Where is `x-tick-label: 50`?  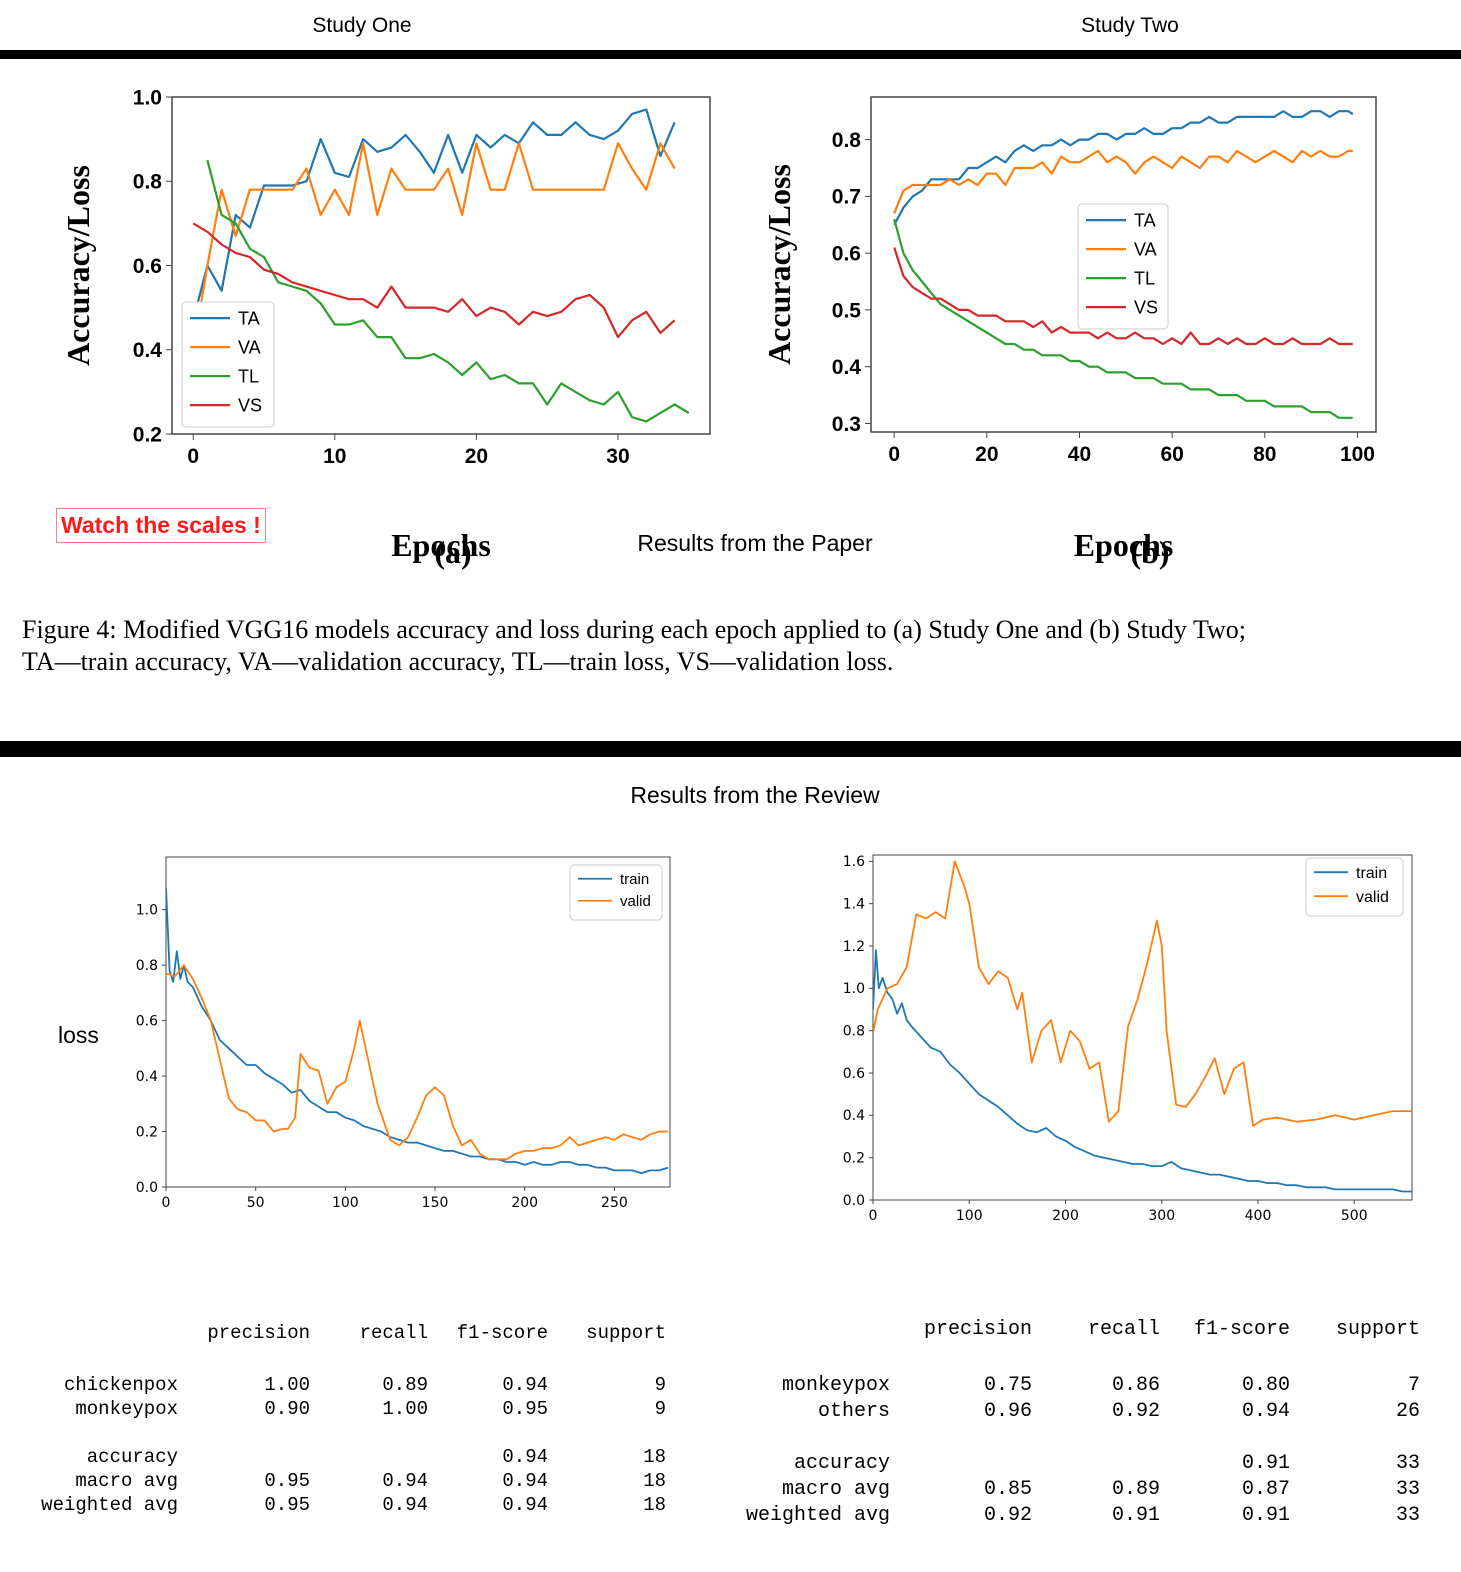 x-tick-label: 50 is located at coordinates (256, 1203).